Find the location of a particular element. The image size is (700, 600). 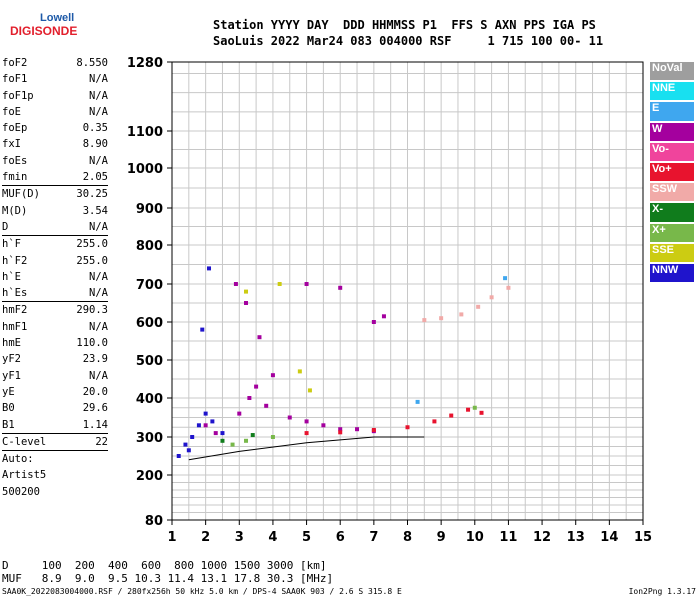

legend-item: E is located at coordinates (672, 112).